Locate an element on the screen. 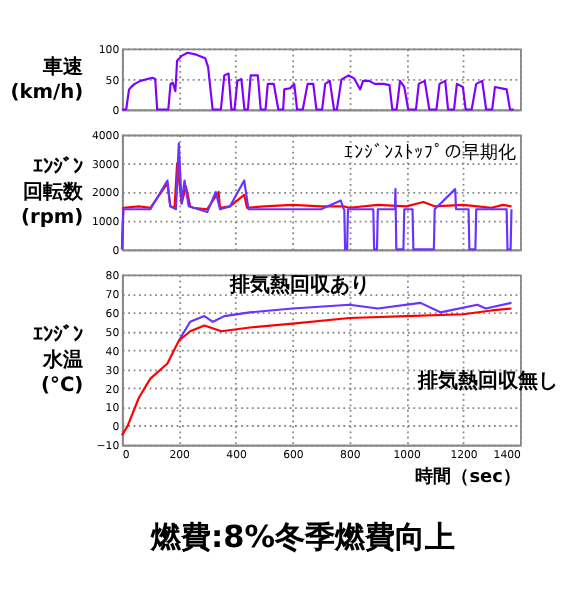 The width and height of the screenshot is (572, 600). y-axis-title: ｴﾝｼﾞﾝ水温(°C) is located at coordinates (58, 360).